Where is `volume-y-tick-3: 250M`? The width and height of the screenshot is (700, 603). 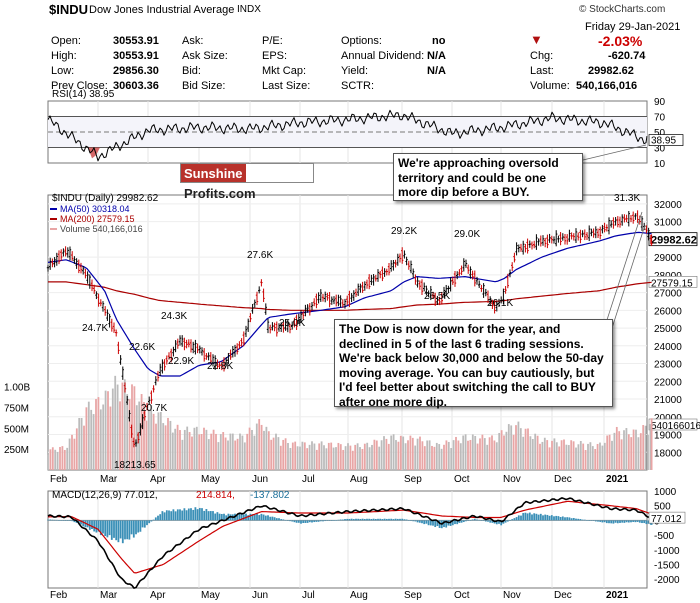
volume-y-tick-3: 250M is located at coordinates (16, 450).